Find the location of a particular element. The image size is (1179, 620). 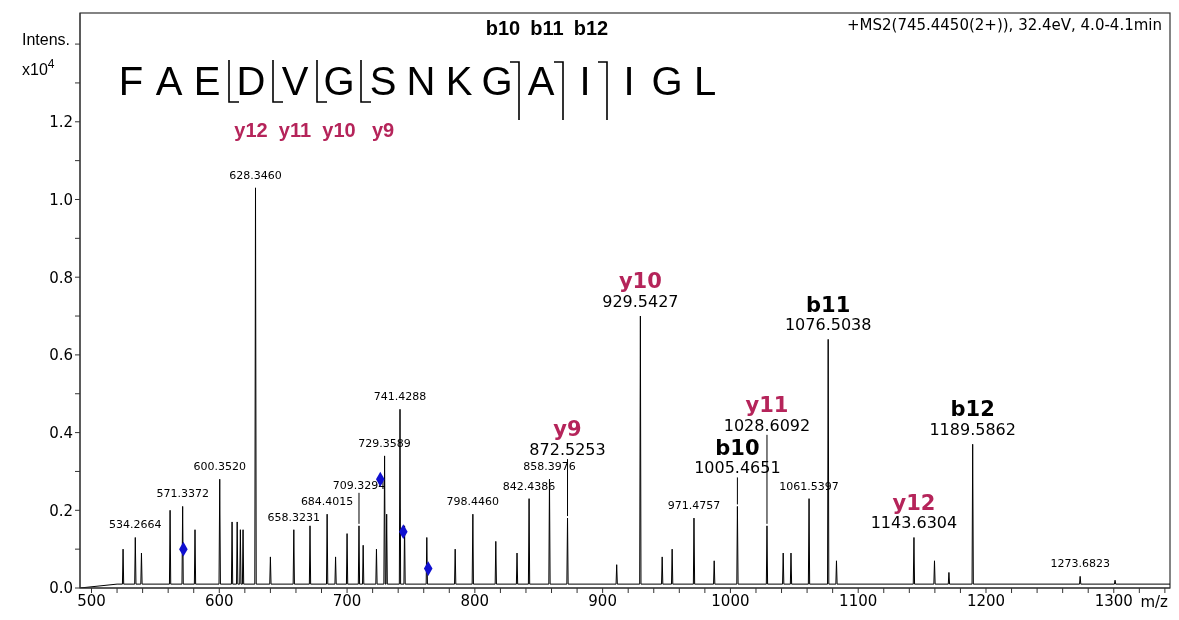

x-tick-label: 1100 is located at coordinates (858, 600).